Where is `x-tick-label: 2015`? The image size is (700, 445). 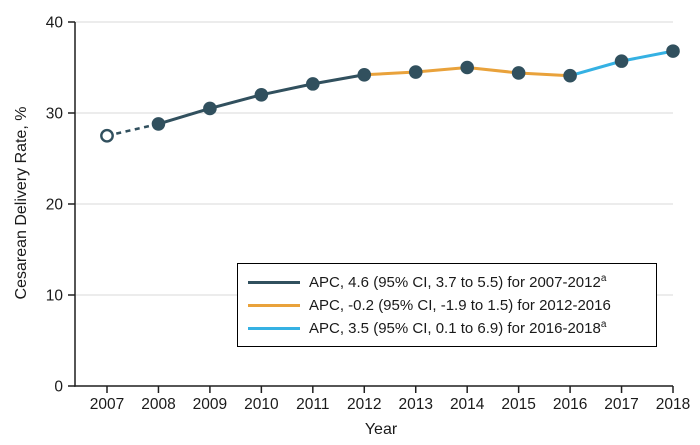 x-tick-label: 2015 is located at coordinates (518, 404).